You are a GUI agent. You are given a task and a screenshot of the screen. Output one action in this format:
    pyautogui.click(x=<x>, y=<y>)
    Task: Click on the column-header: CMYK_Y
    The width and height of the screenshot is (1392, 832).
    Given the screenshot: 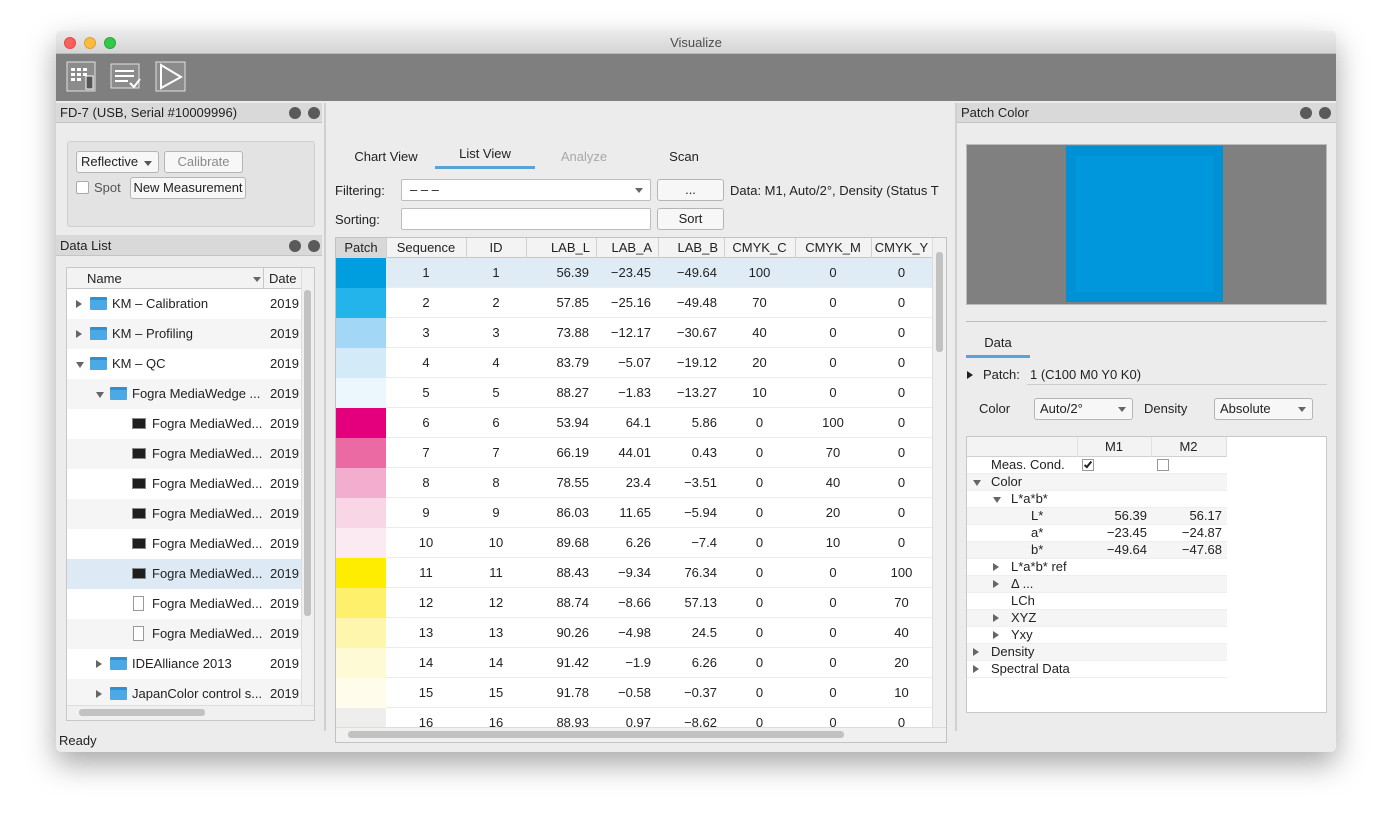 What is the action you would take?
    pyautogui.click(x=901, y=247)
    